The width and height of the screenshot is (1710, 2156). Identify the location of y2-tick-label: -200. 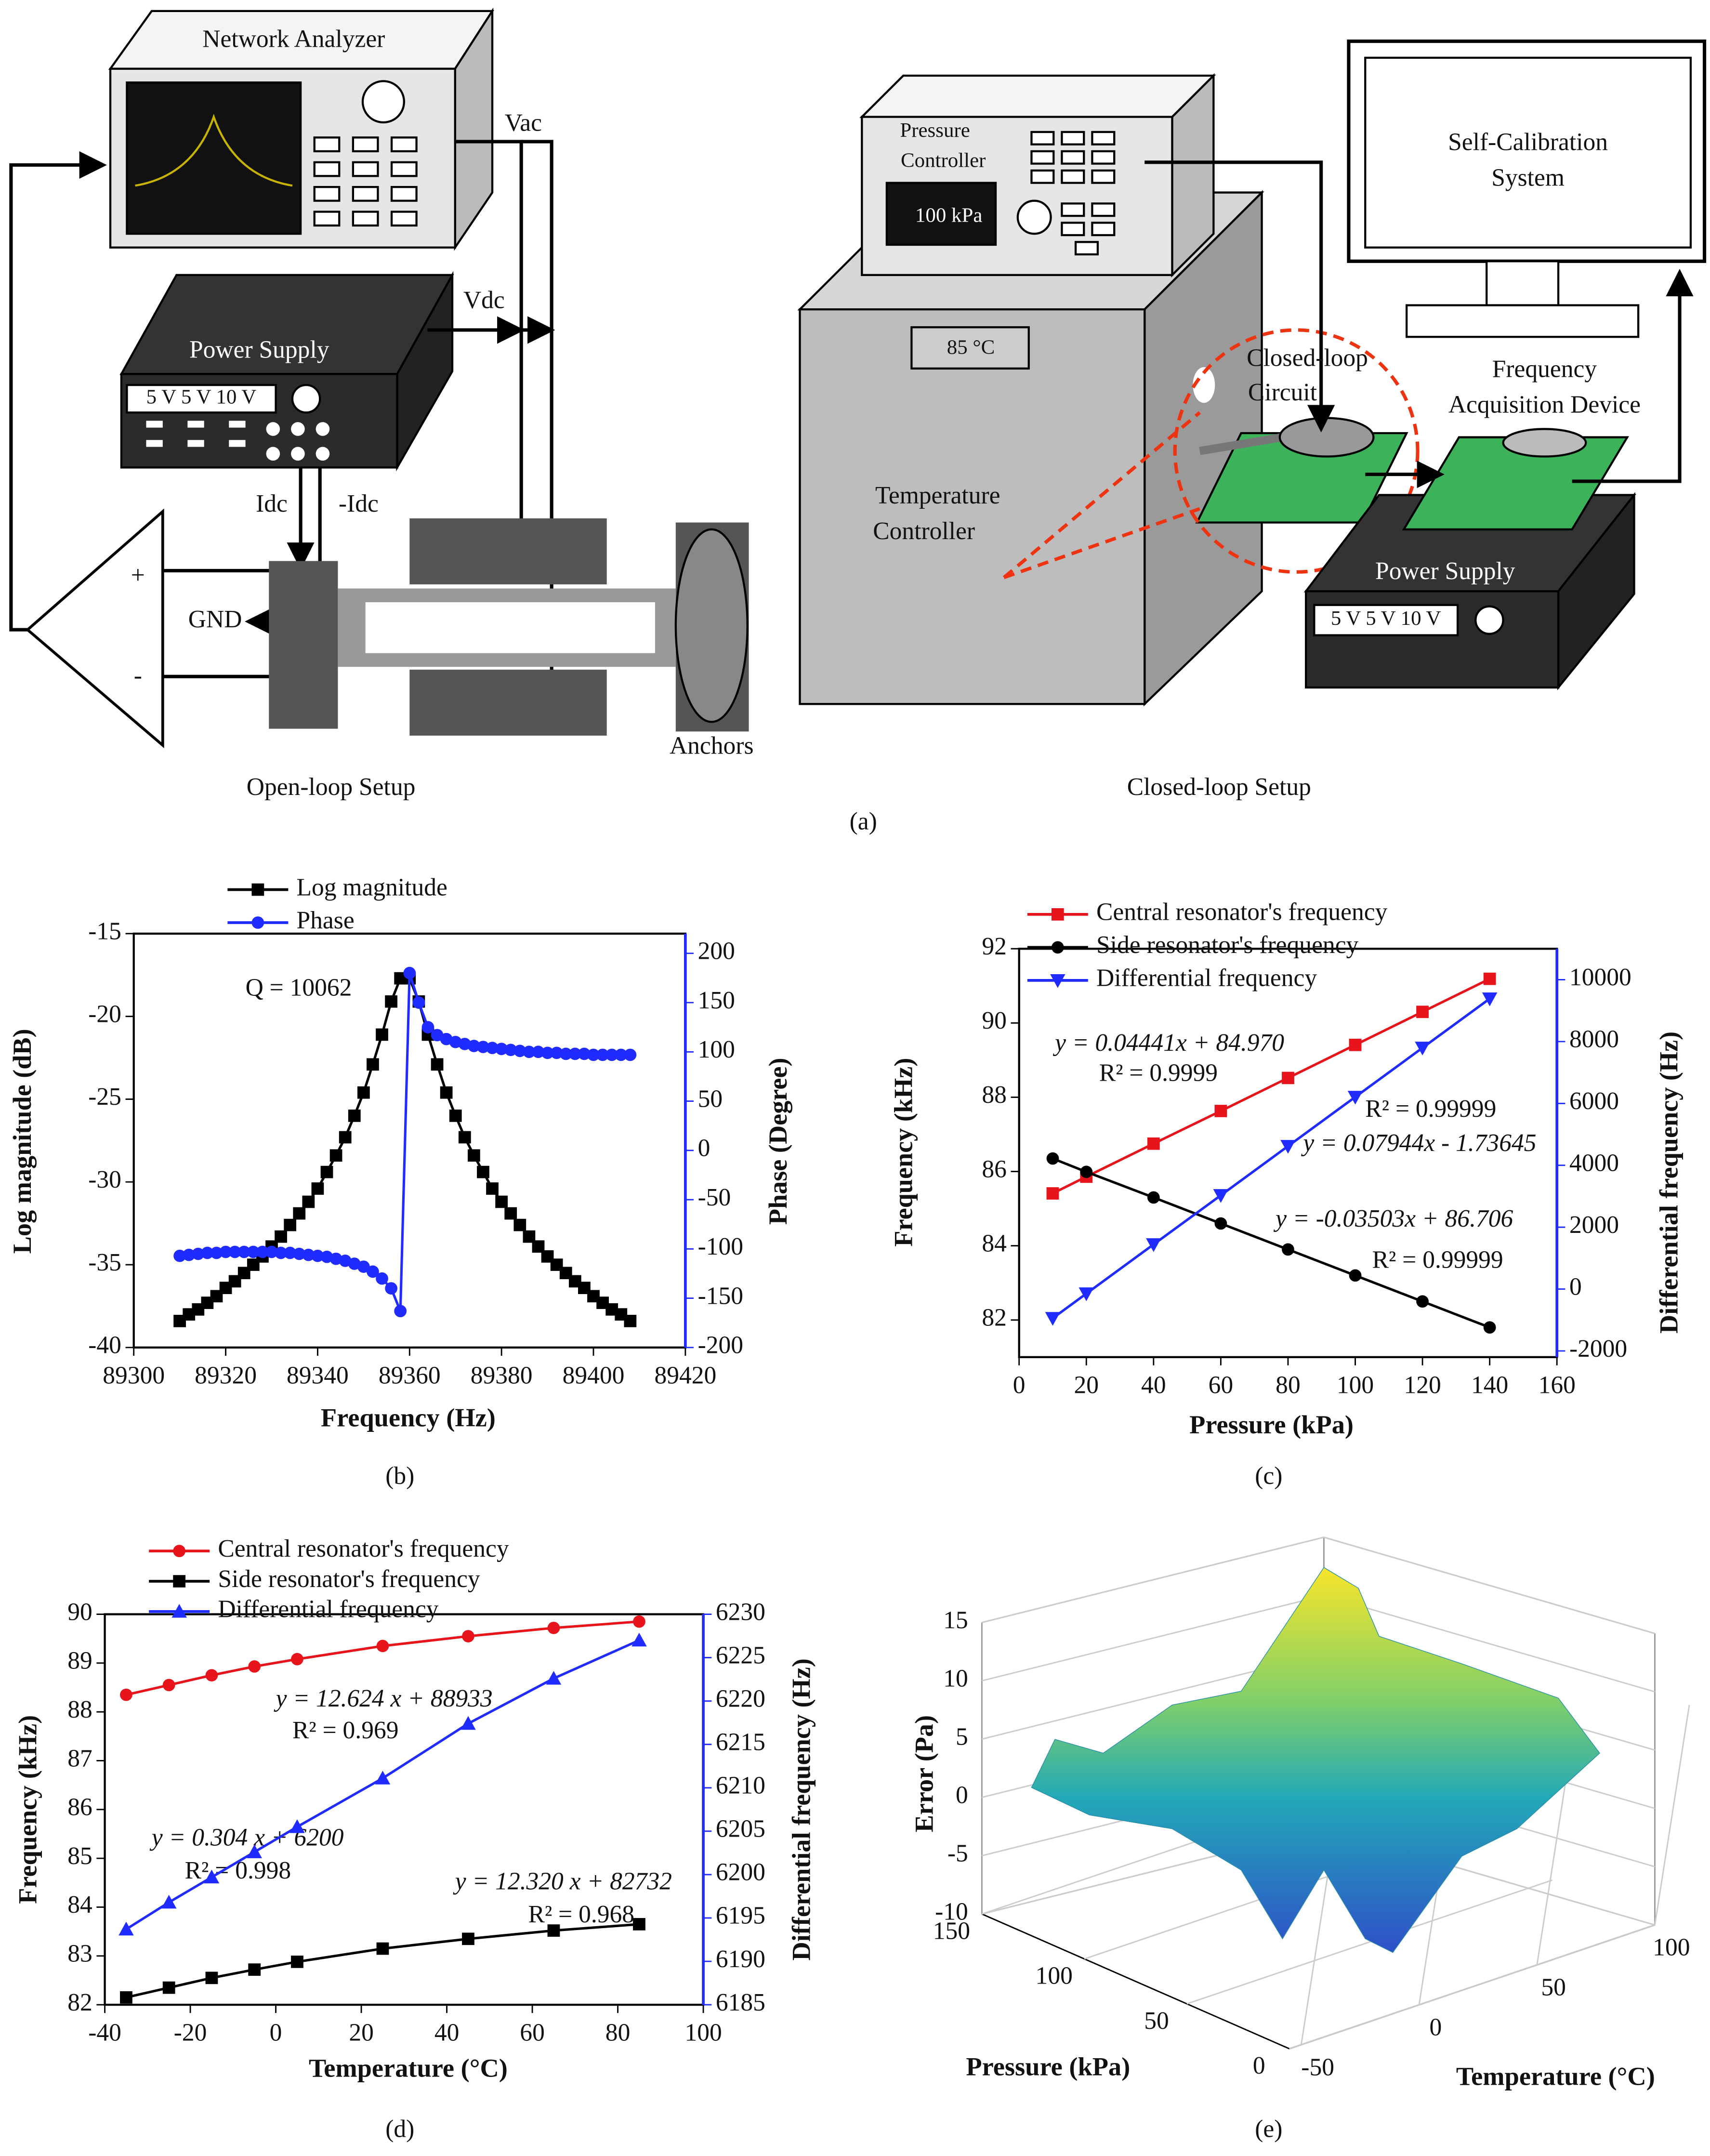
(720, 1345).